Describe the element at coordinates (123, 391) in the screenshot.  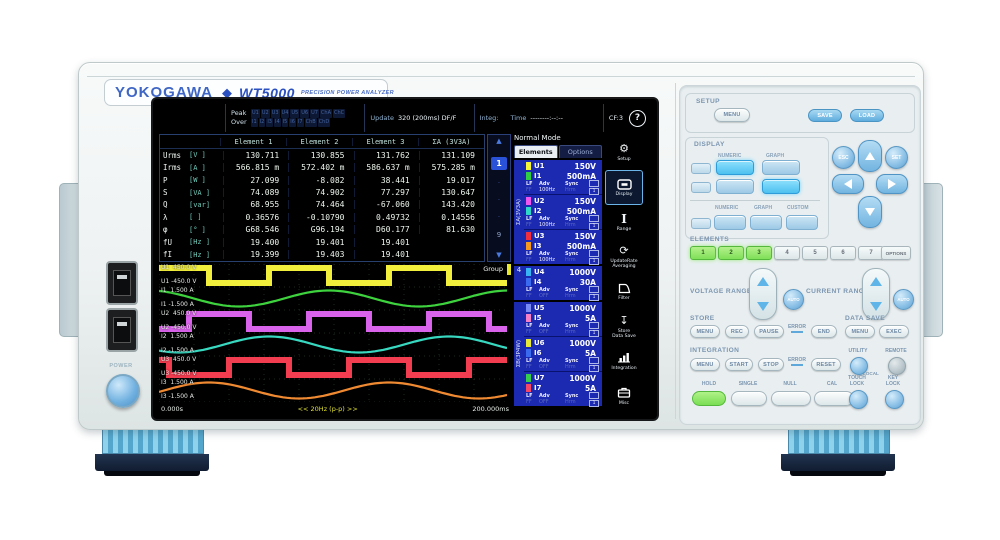
I see `power-button` at that location.